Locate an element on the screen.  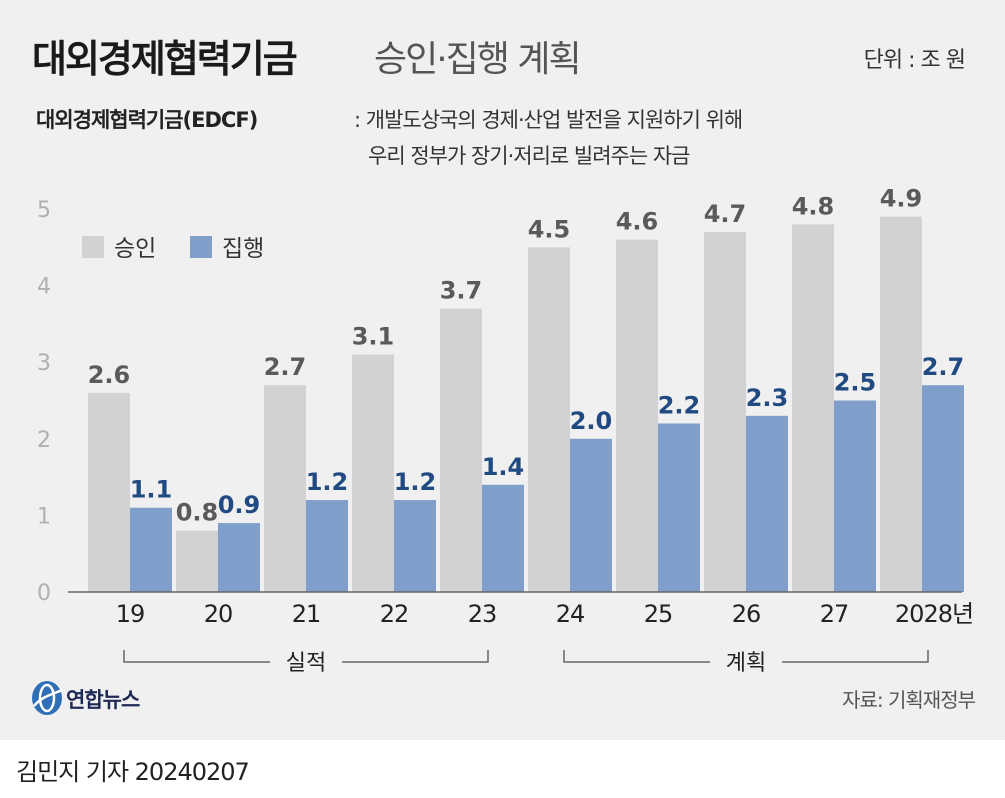
data-label-execution: 2.5 is located at coordinates (855, 383).